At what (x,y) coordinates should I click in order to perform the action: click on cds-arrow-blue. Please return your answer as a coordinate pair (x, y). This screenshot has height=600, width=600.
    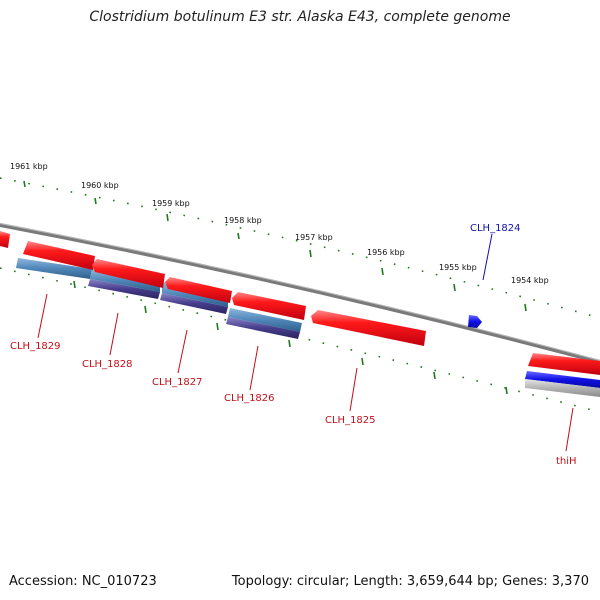
    Looking at the image, I should click on (475, 321).